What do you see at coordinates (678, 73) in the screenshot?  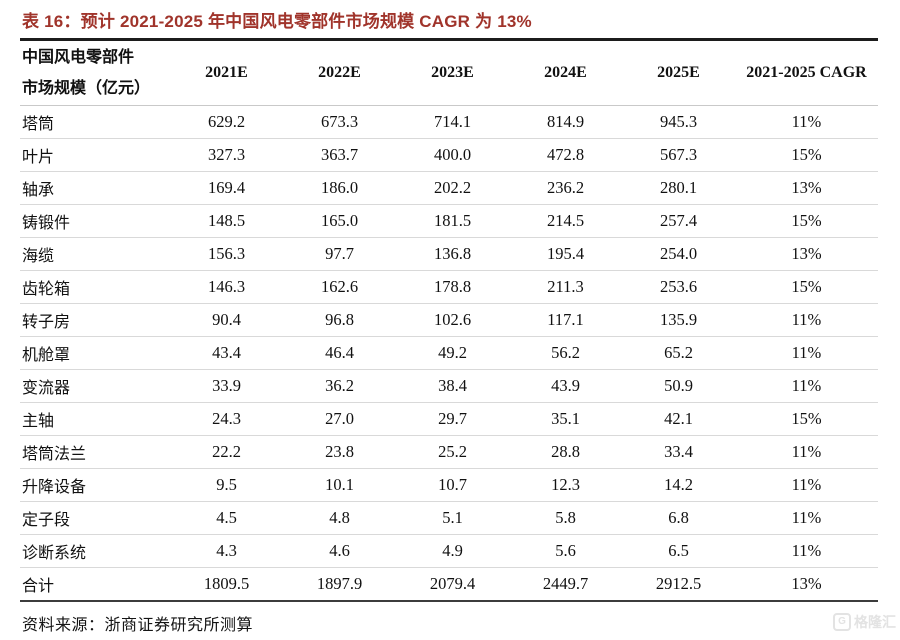 I see `column-header: 2025E` at bounding box center [678, 73].